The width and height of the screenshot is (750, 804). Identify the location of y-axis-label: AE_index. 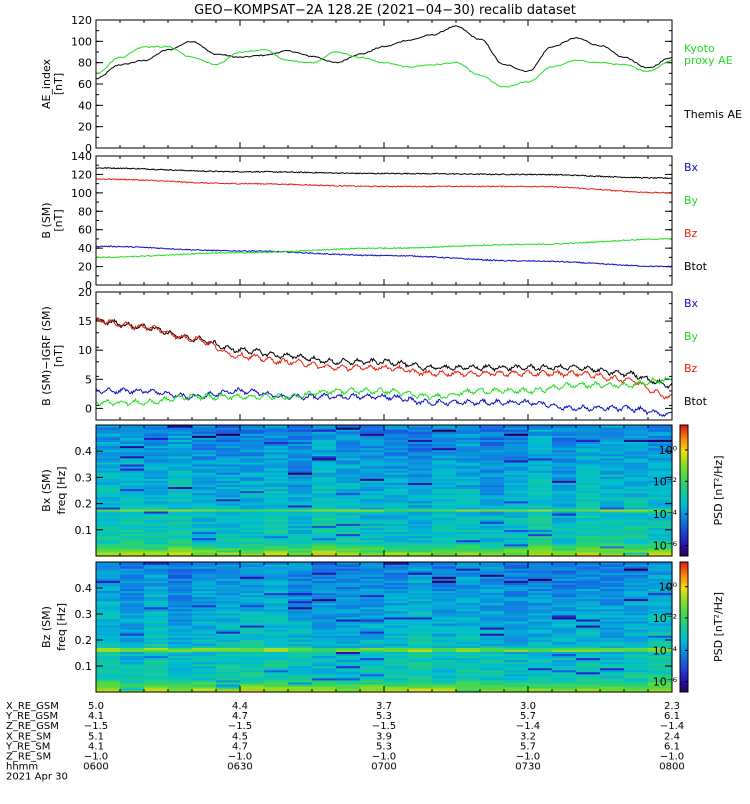
(46, 83).